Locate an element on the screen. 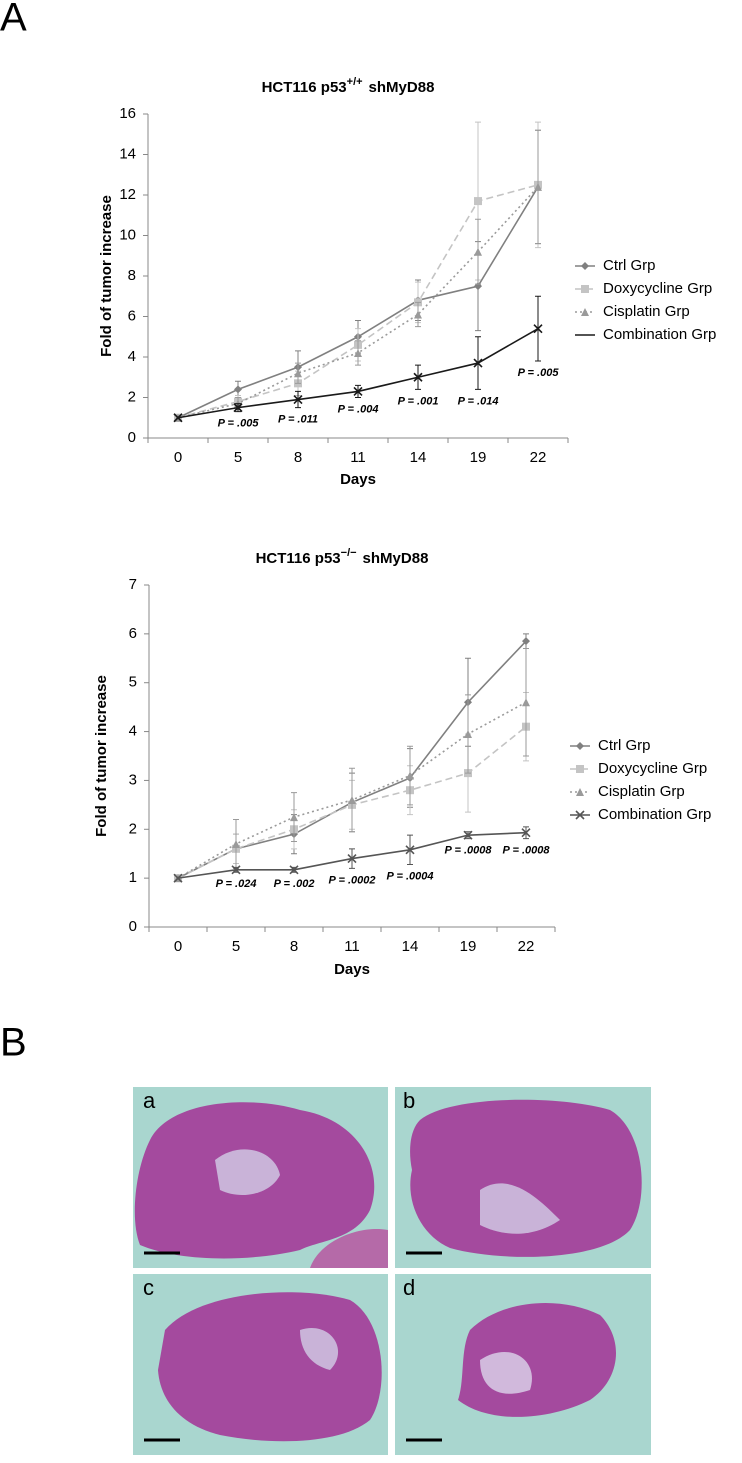 This screenshot has height=1463, width=742. title-part: −/− is located at coordinates (349, 553).